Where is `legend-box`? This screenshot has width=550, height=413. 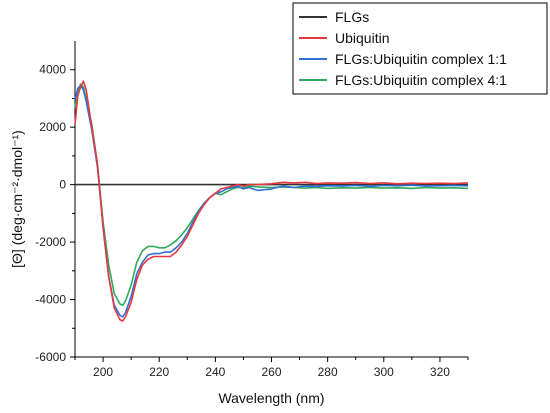 legend-box is located at coordinates (420, 48).